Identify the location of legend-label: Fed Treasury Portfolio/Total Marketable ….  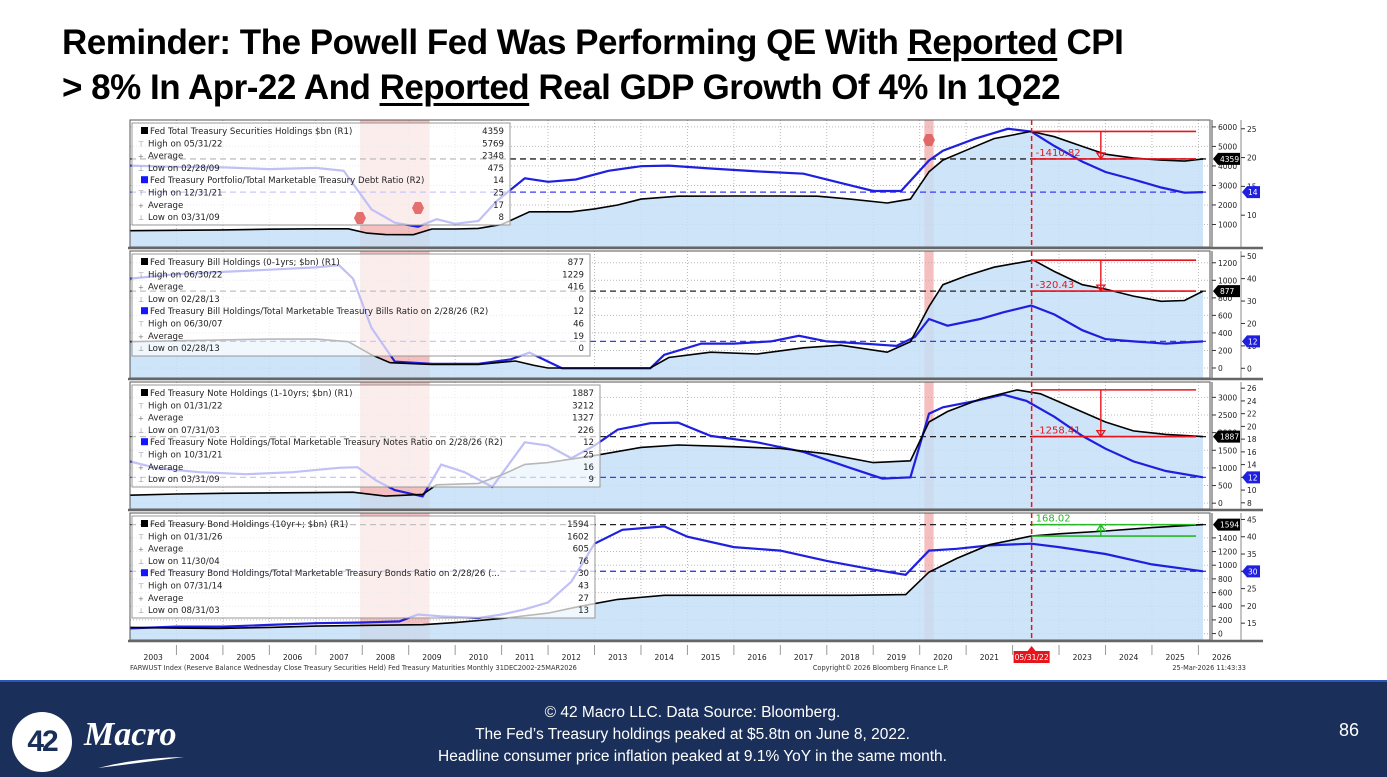
(287, 181).